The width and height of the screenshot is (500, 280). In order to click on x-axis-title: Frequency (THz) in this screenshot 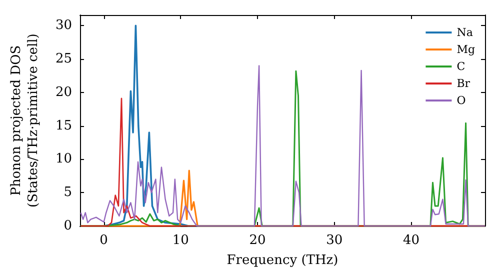, I will do `click(282, 260)`.